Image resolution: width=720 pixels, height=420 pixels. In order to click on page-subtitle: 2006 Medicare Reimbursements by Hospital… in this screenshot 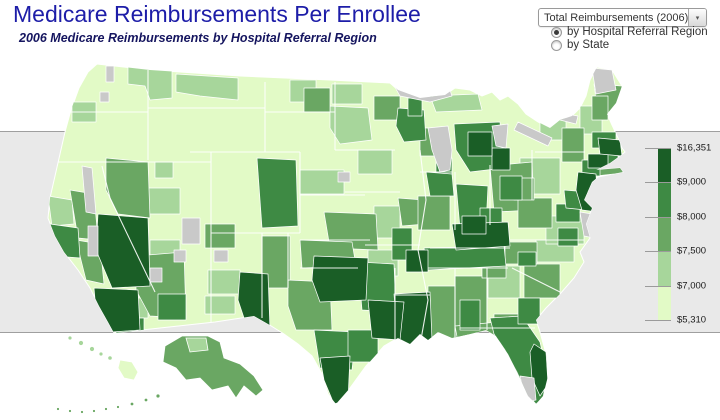, I will do `click(198, 38)`.